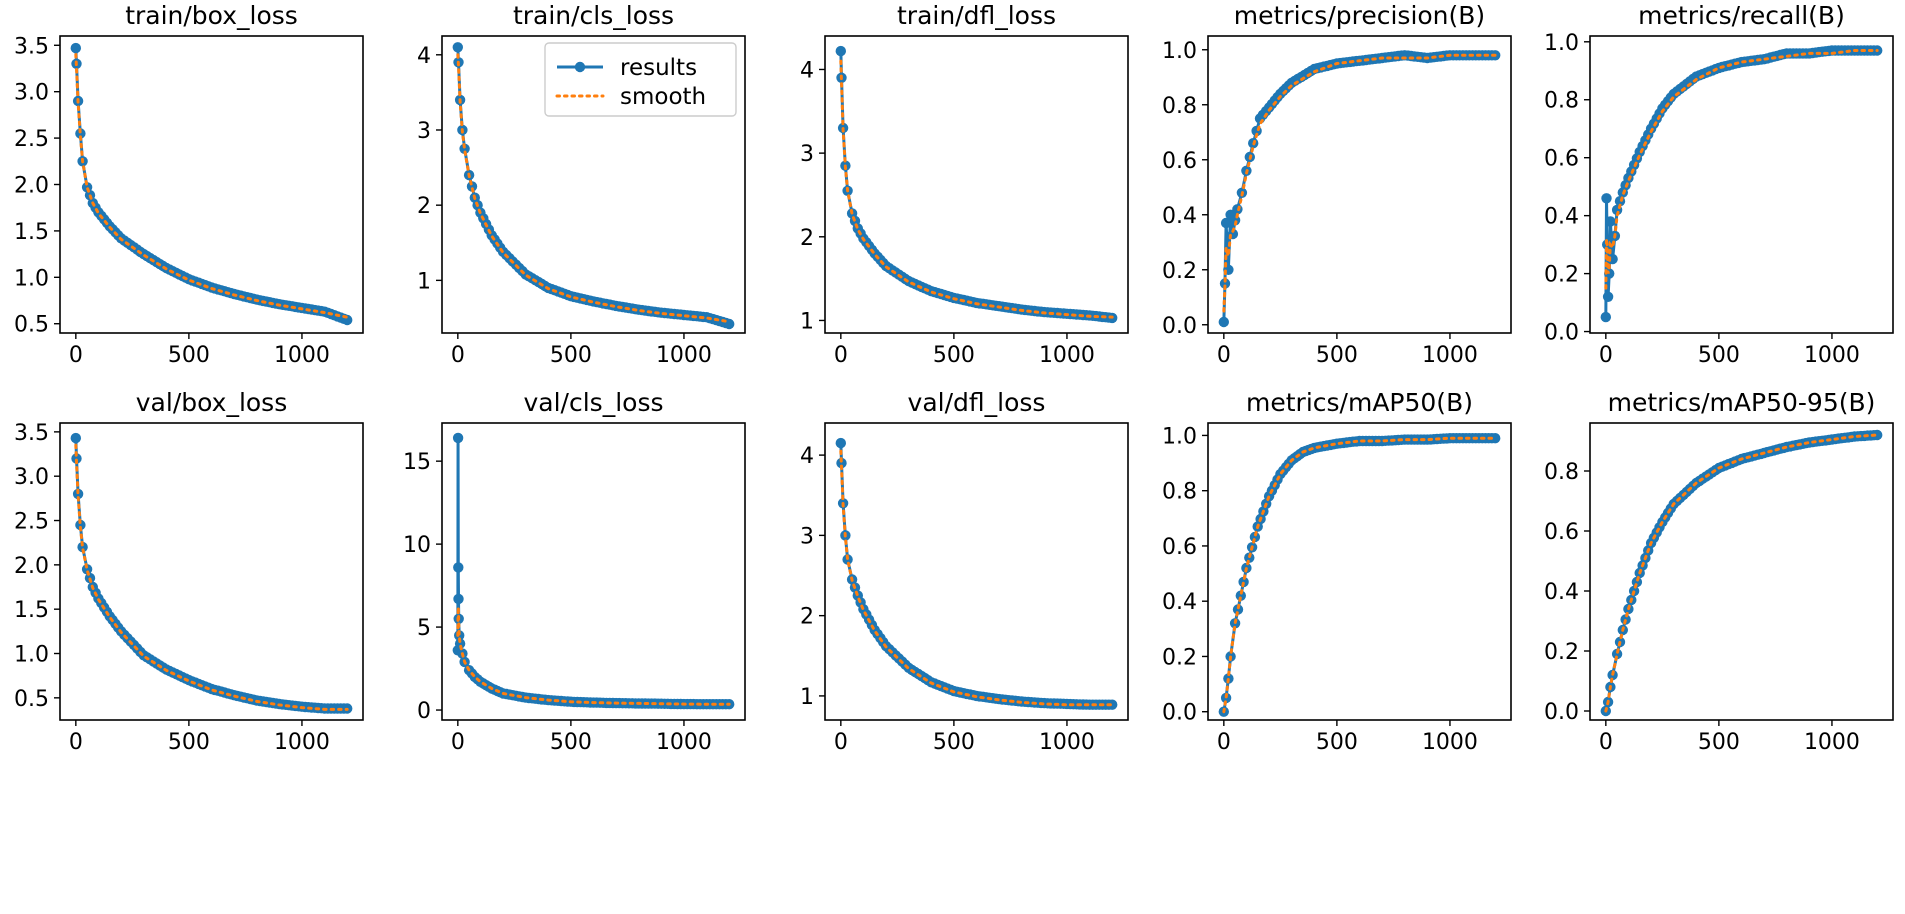  I want to click on y-tick-label: 3.0, so click(31, 93).